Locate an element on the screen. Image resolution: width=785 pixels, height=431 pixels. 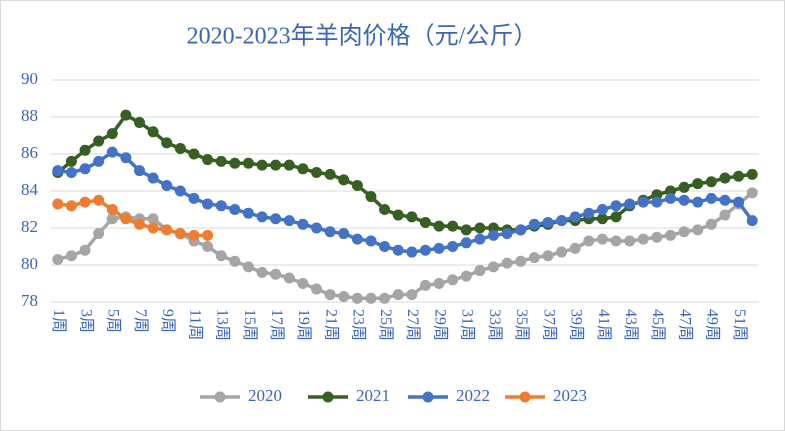
y-tick-label: 82 is located at coordinates (29, 226).